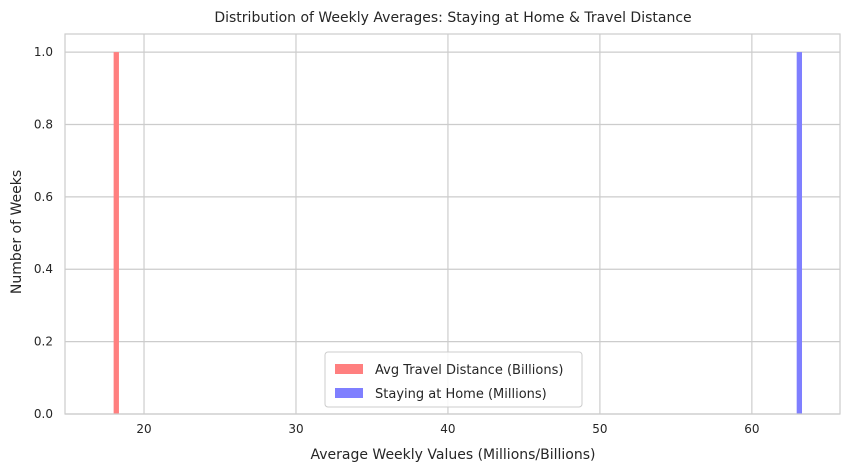 The height and width of the screenshot is (473, 850). What do you see at coordinates (43, 52) in the screenshot?
I see `y-tick-label: 1.0` at bounding box center [43, 52].